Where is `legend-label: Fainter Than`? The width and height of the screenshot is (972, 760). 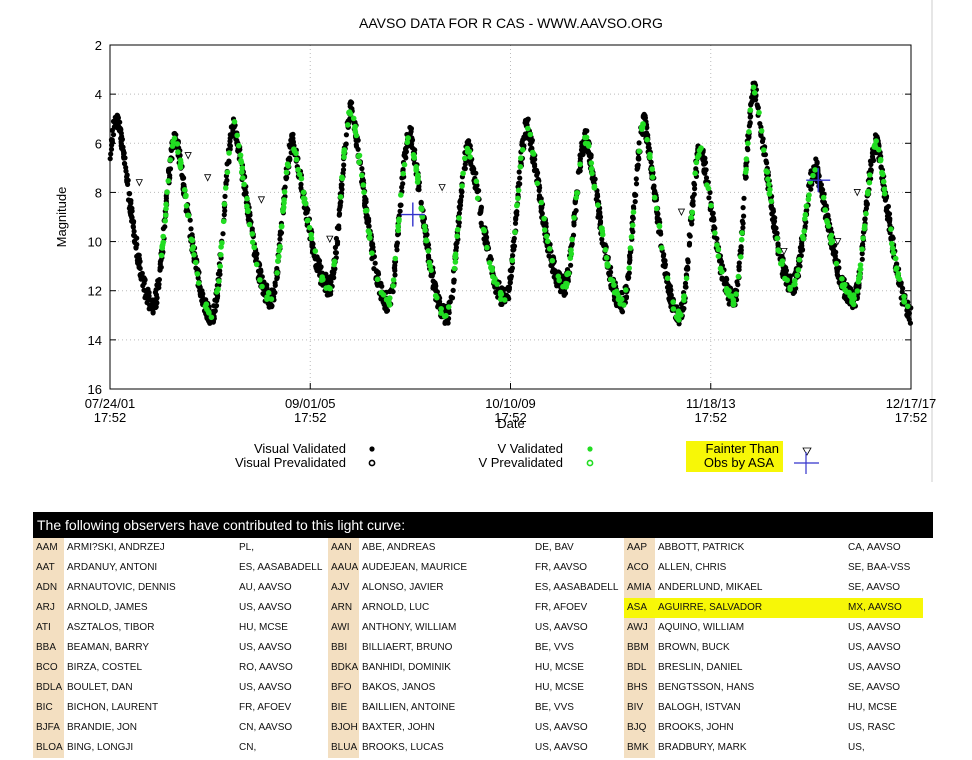 legend-label: Fainter Than is located at coordinates (742, 448).